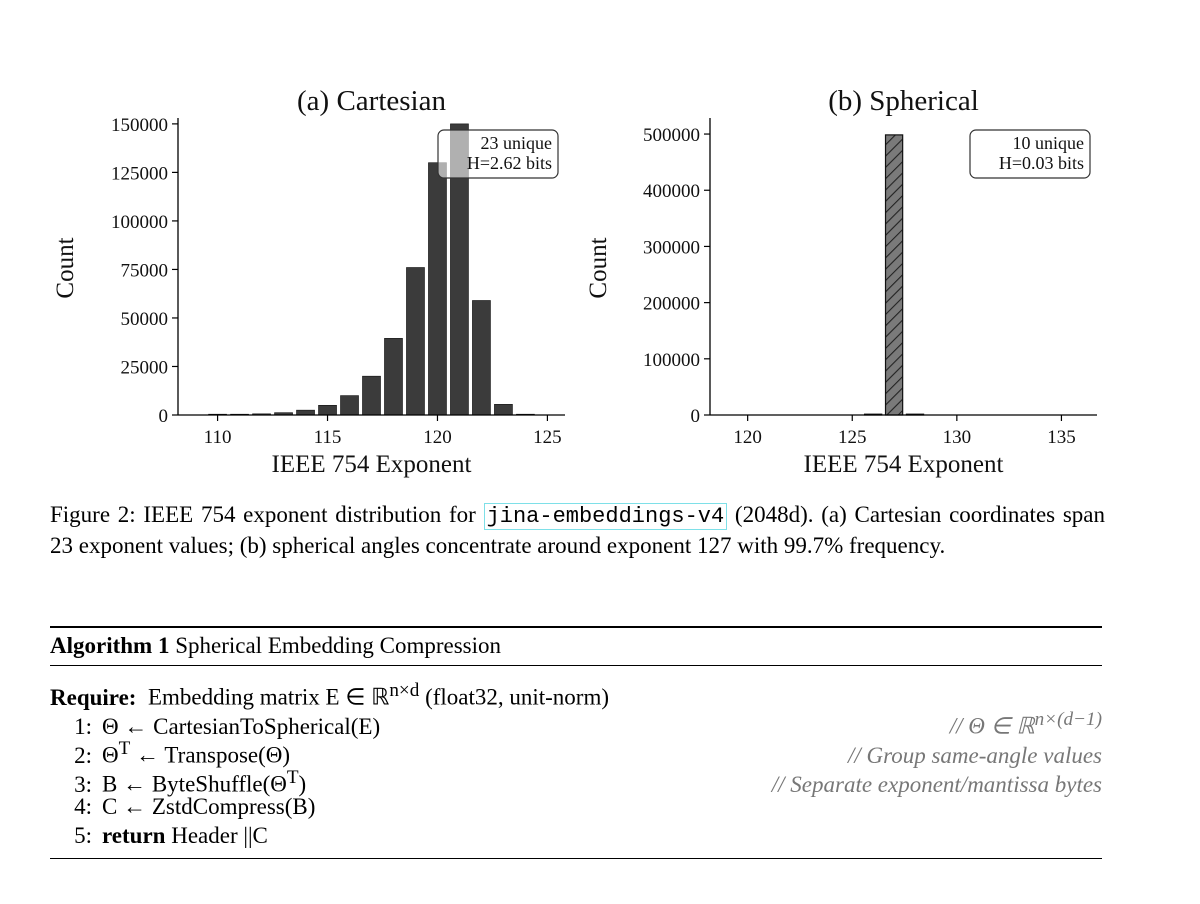 The height and width of the screenshot is (904, 1200). I want to click on spherical-title: (b) Spherical, so click(903, 101).